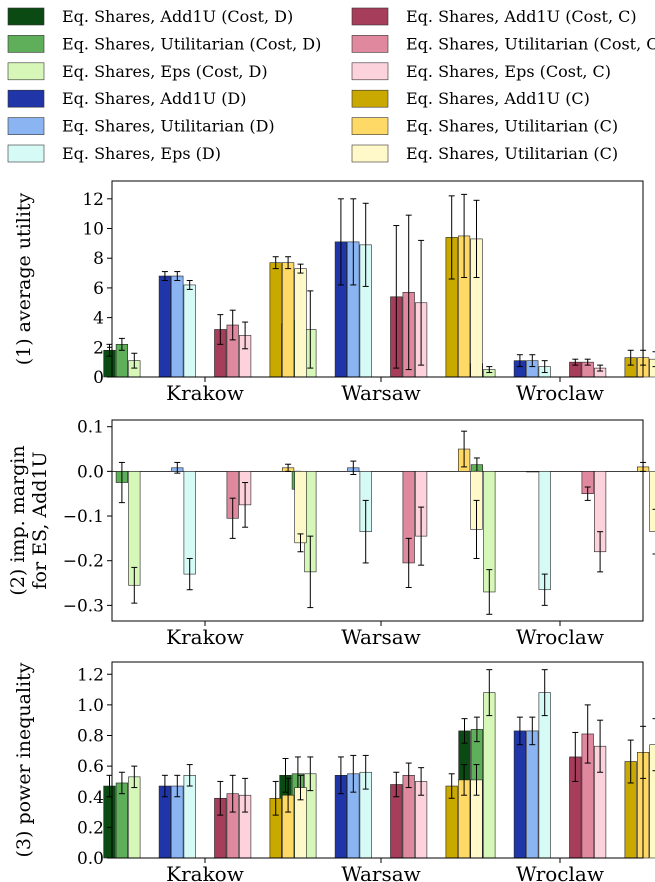  What do you see at coordinates (154, 98) in the screenshot?
I see `legend-label: Eq. Shares, Add1U (D)` at bounding box center [154, 98].